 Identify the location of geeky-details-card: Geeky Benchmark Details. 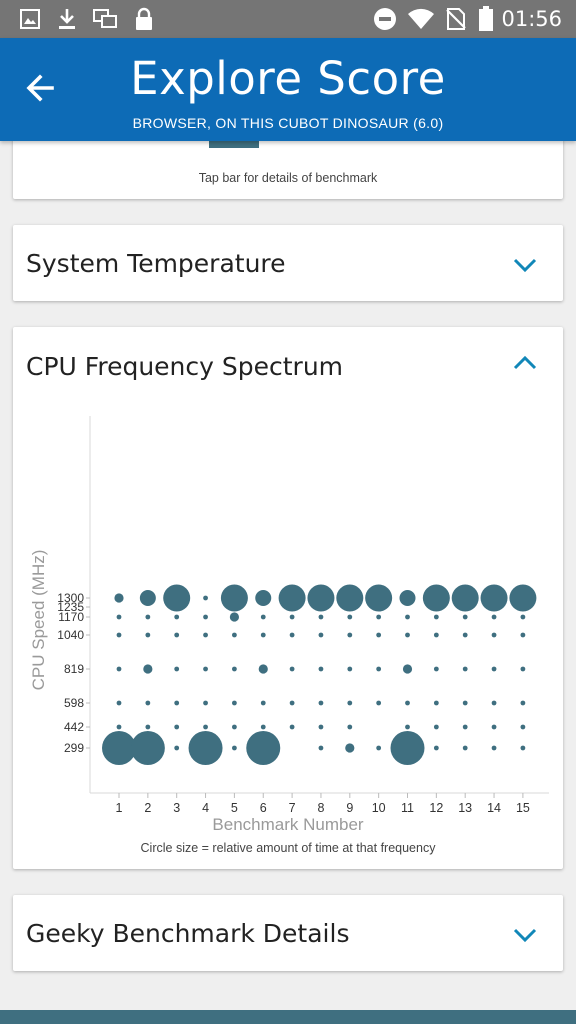
(288, 933).